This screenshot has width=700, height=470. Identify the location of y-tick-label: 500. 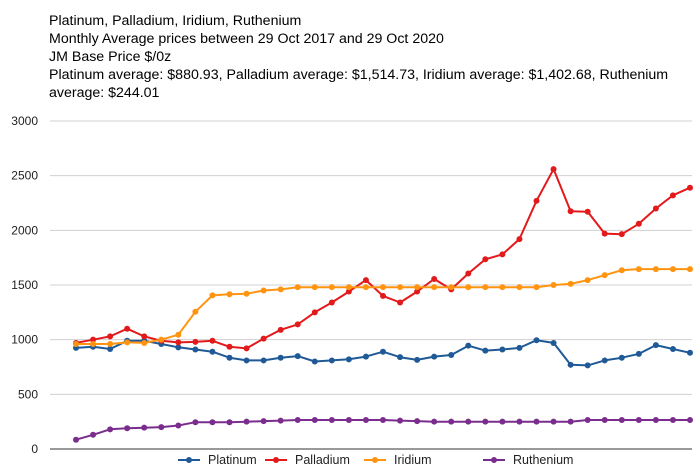
(28, 394).